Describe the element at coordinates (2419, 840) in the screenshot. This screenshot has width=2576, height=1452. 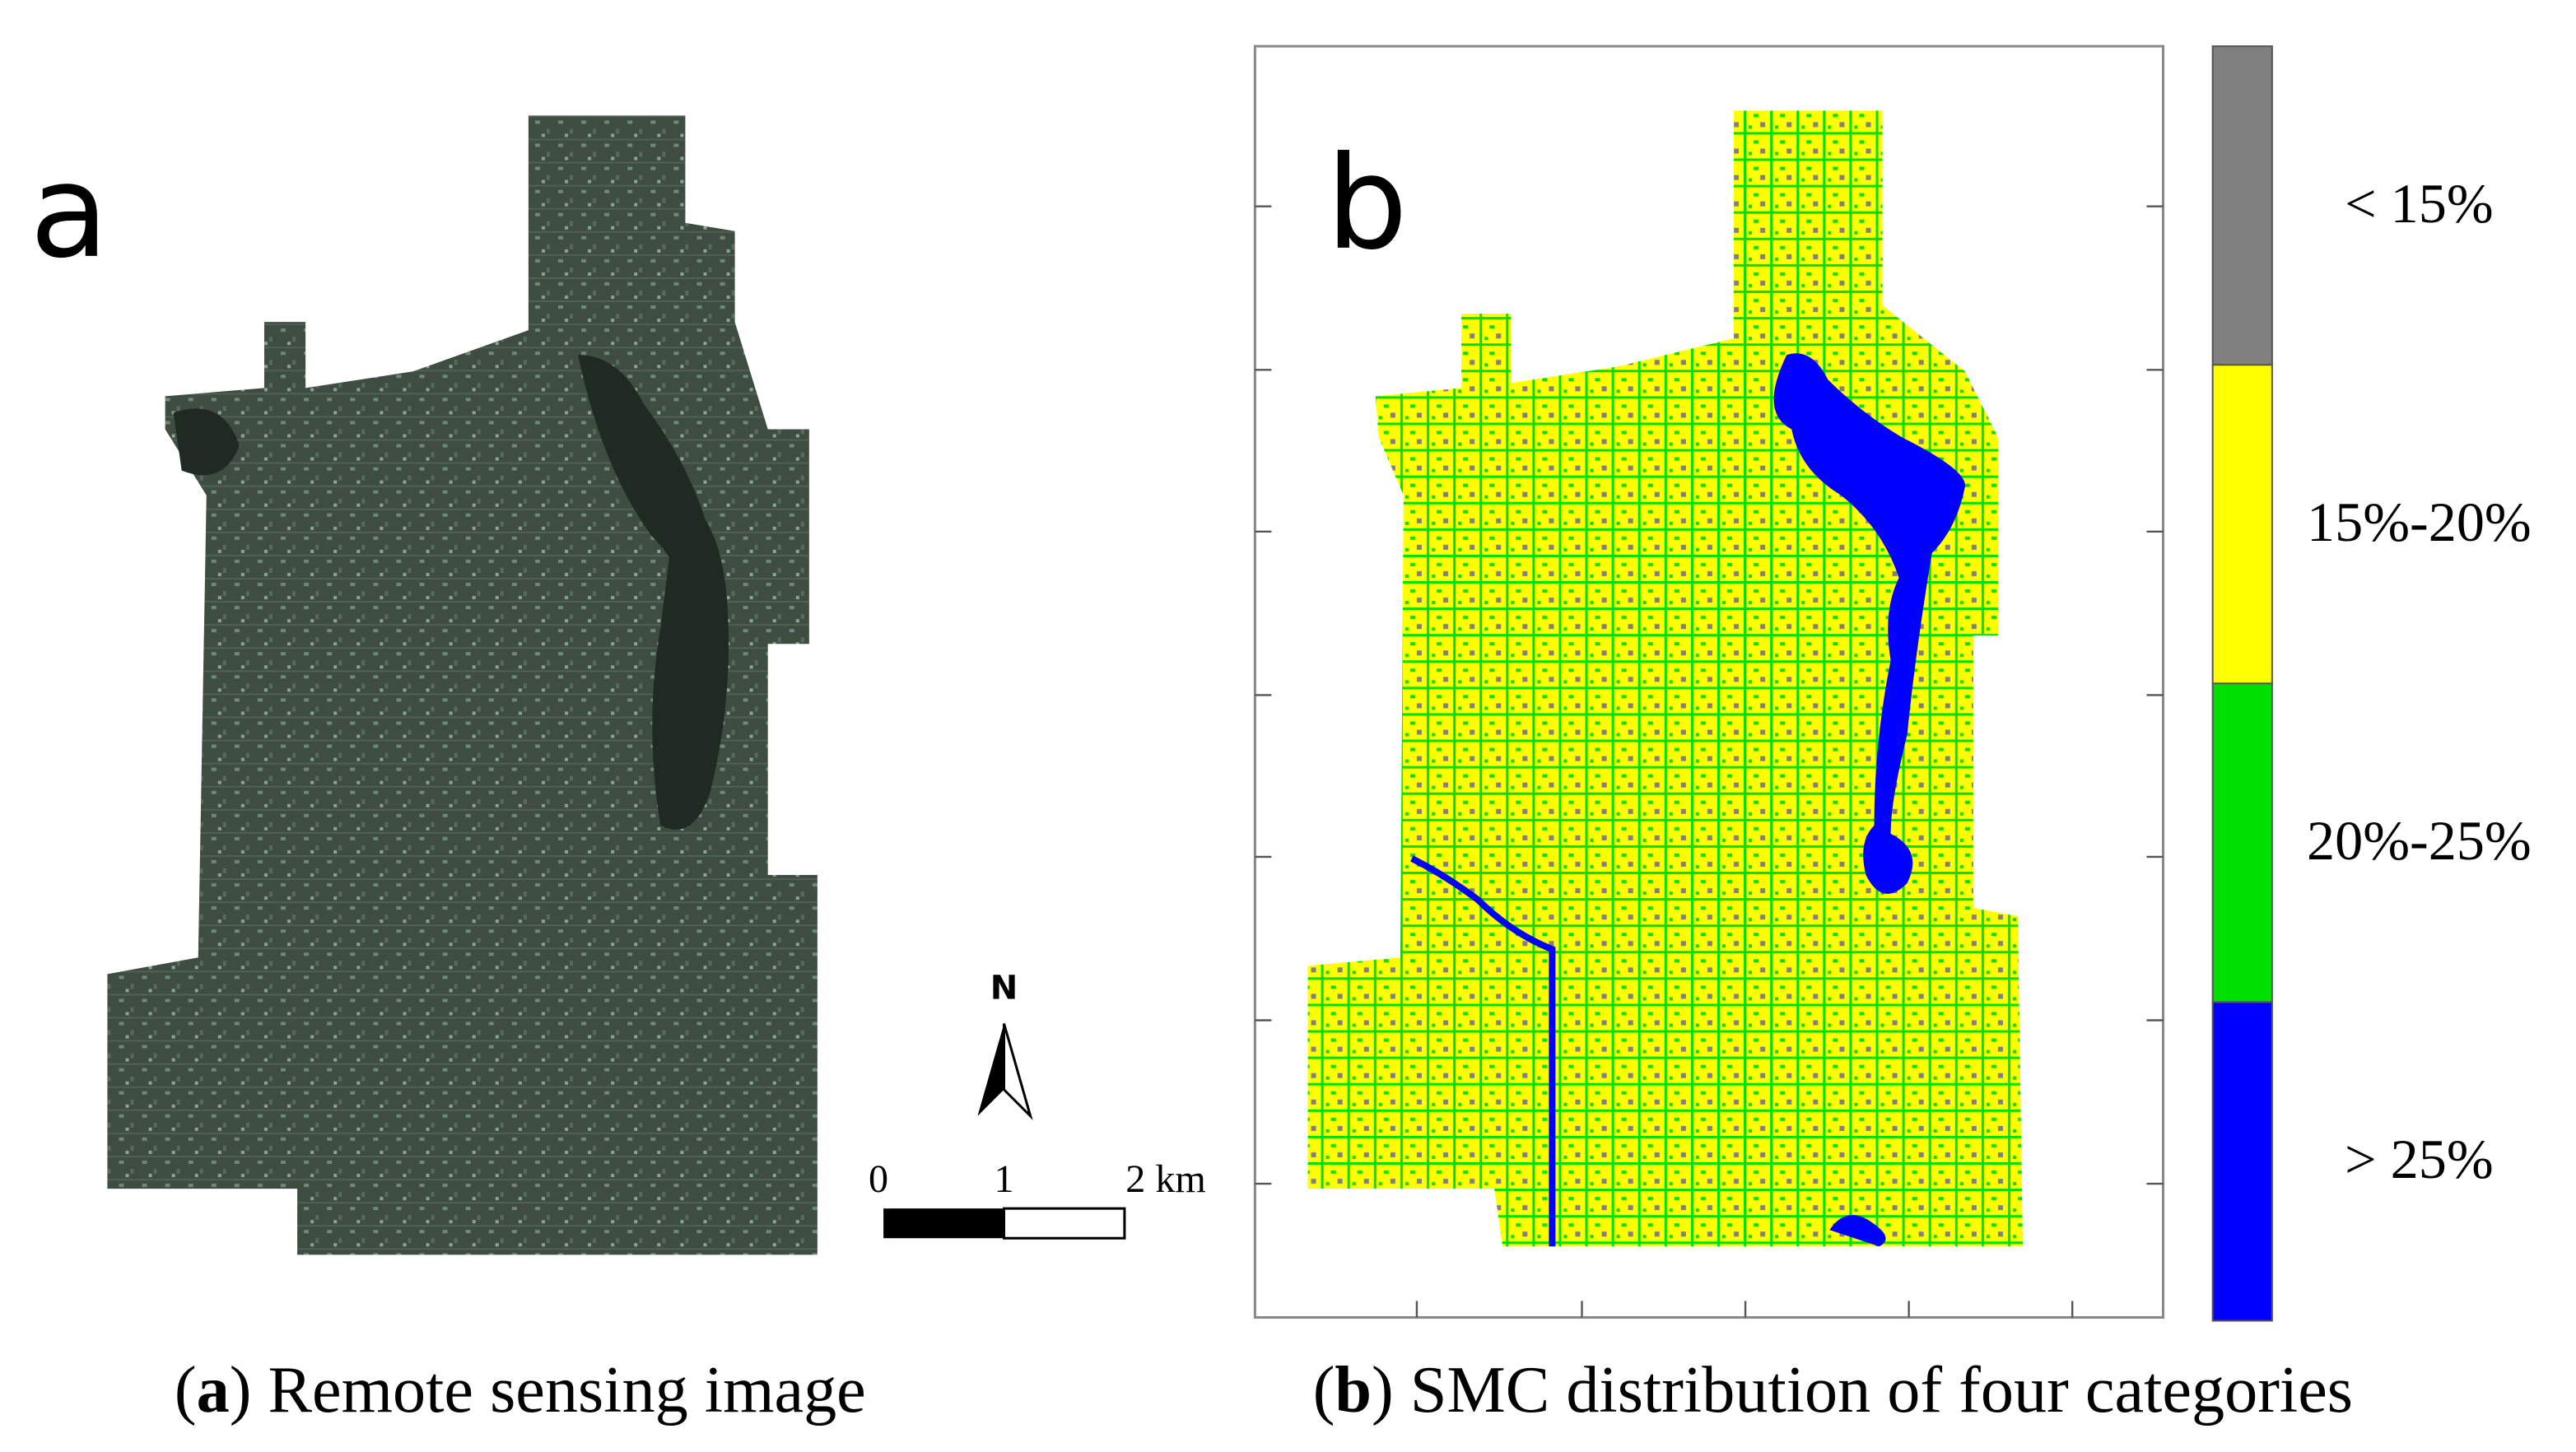
I see `legend-label: 20%-25%` at that location.